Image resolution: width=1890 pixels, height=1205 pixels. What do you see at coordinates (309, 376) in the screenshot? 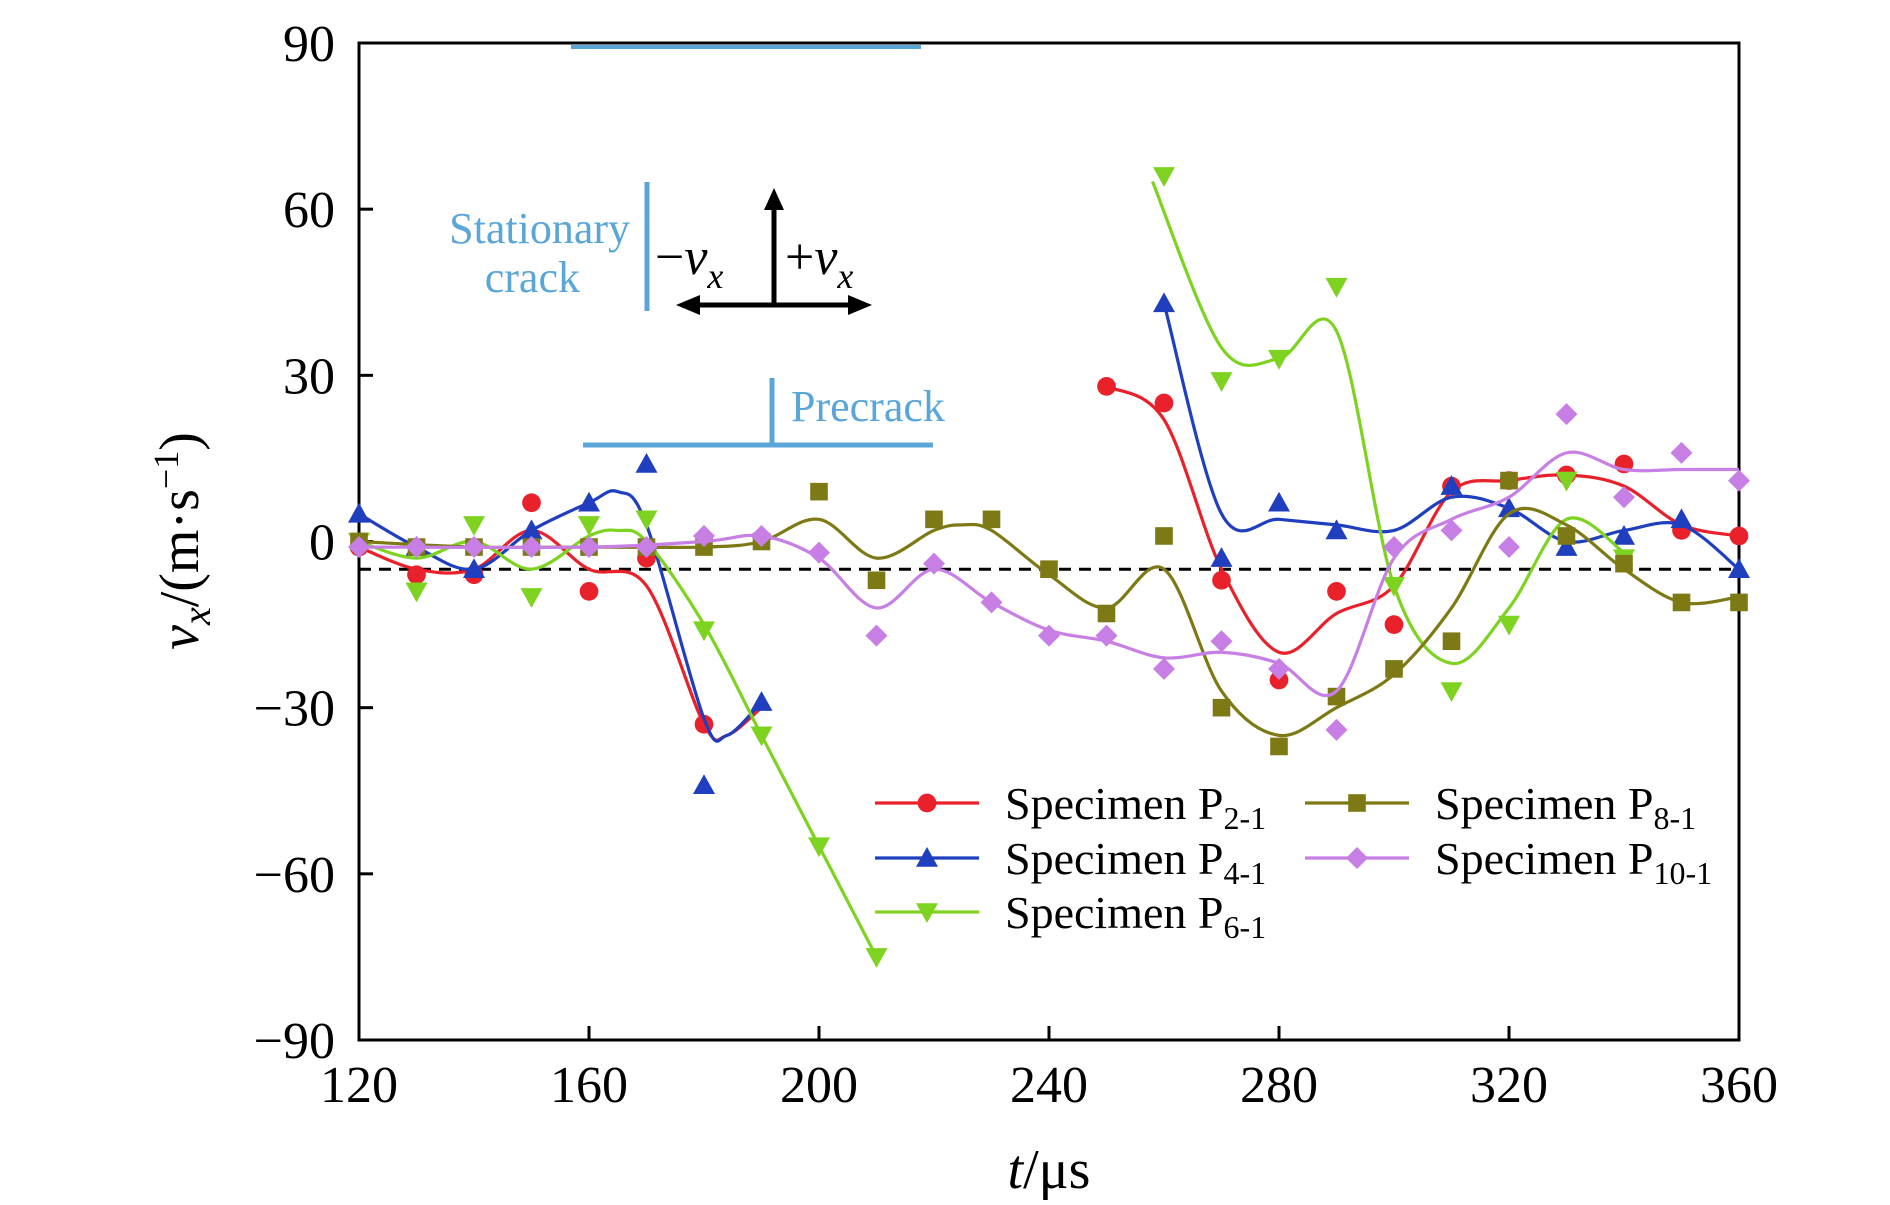
I see `y-tick-label: 30` at bounding box center [309, 376].